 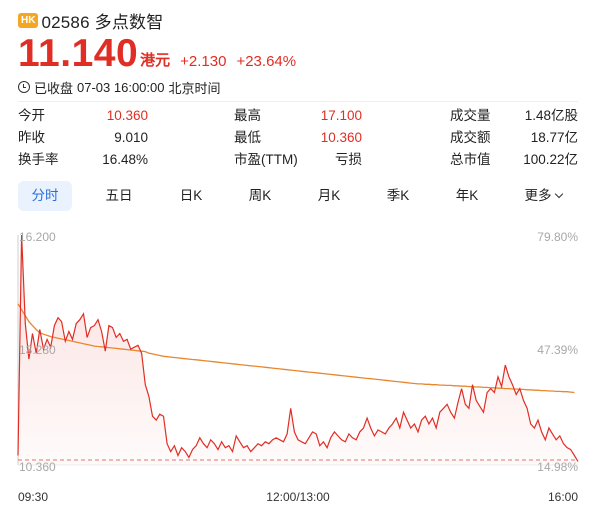 I want to click on stock-header: HK 02586 多点数智, so click(x=91, y=21).